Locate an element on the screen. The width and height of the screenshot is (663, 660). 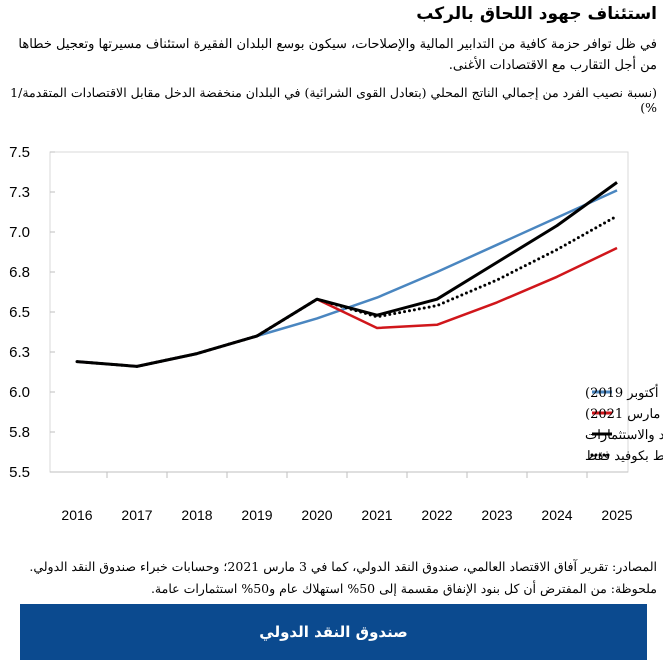
y-tick-label: 7.0 is located at coordinates (19, 232).